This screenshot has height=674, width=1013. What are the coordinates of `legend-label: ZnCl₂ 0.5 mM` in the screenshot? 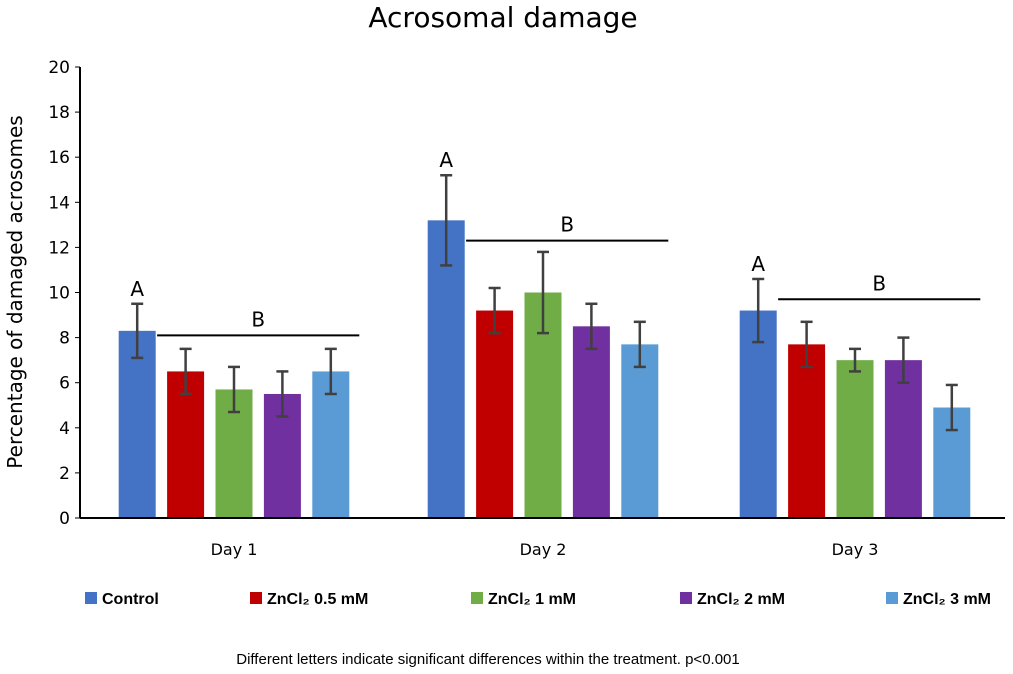 It's located at (317, 599).